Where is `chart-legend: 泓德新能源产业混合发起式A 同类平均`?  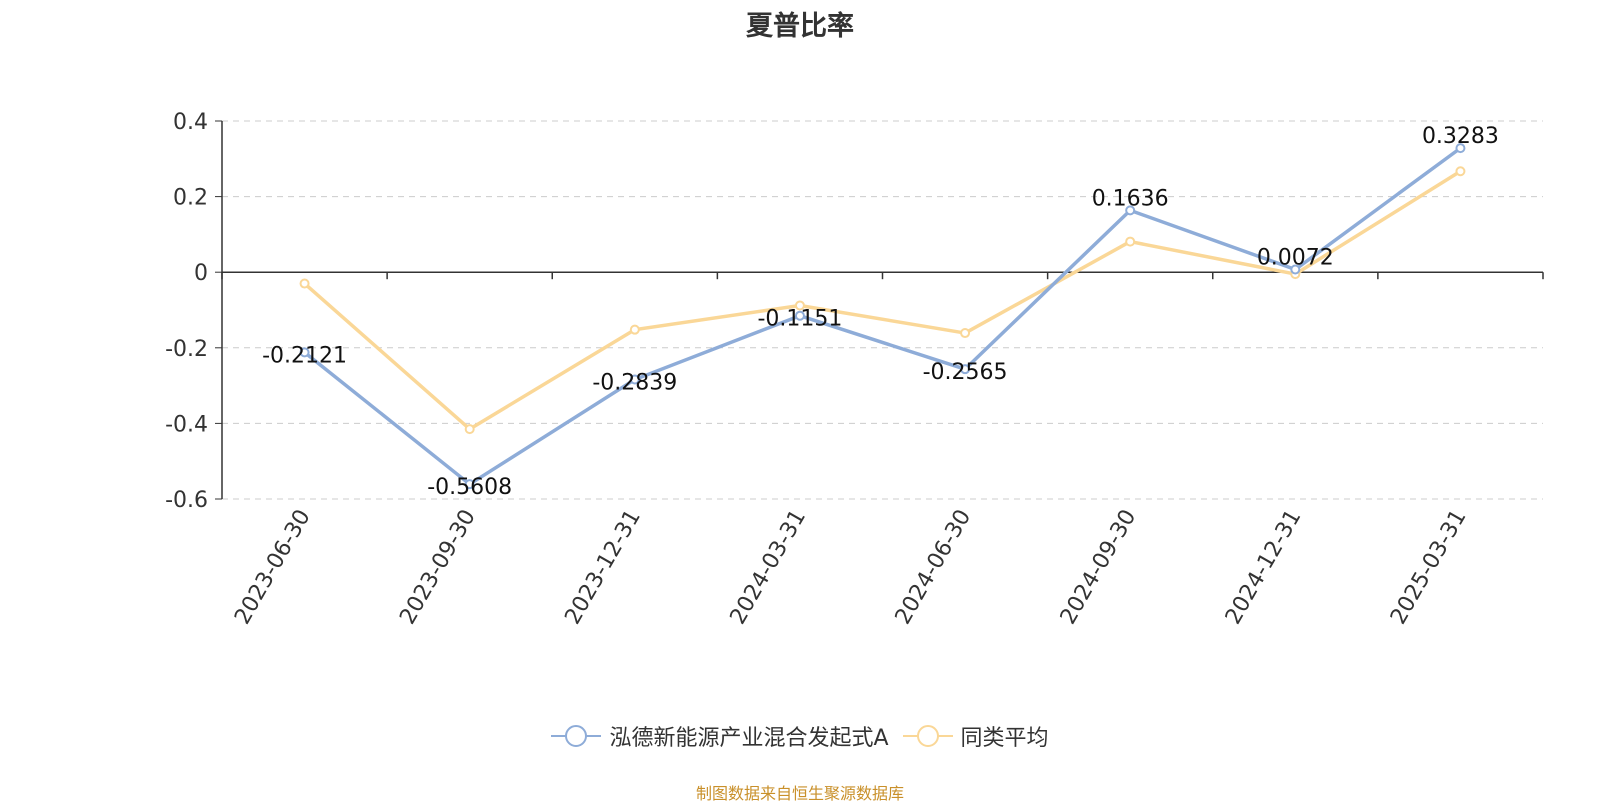
chart-legend: 泓德新能源产业混合发起式A 同类平均 is located at coordinates (800, 736).